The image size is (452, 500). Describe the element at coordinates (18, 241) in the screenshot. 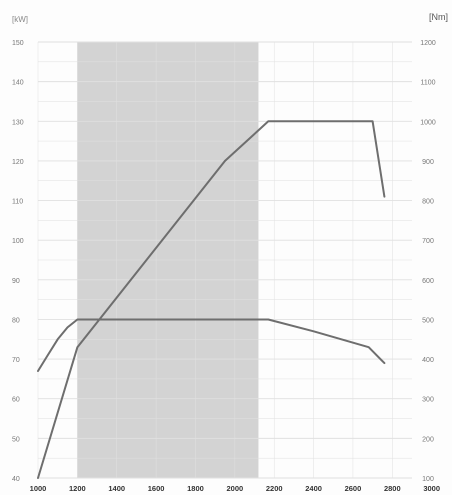

I see `y-left-tick-label: 100` at that location.